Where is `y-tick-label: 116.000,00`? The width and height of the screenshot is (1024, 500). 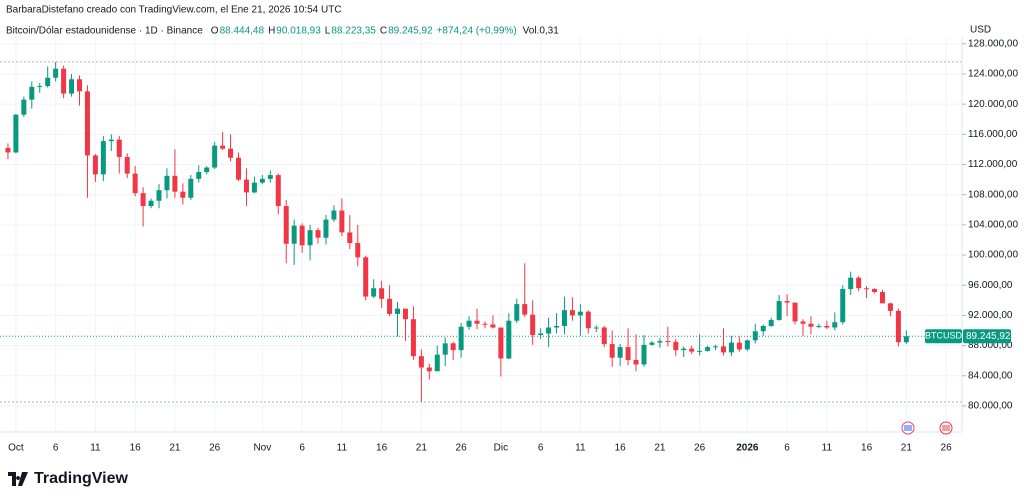 y-tick-label: 116.000,00 is located at coordinates (993, 134).